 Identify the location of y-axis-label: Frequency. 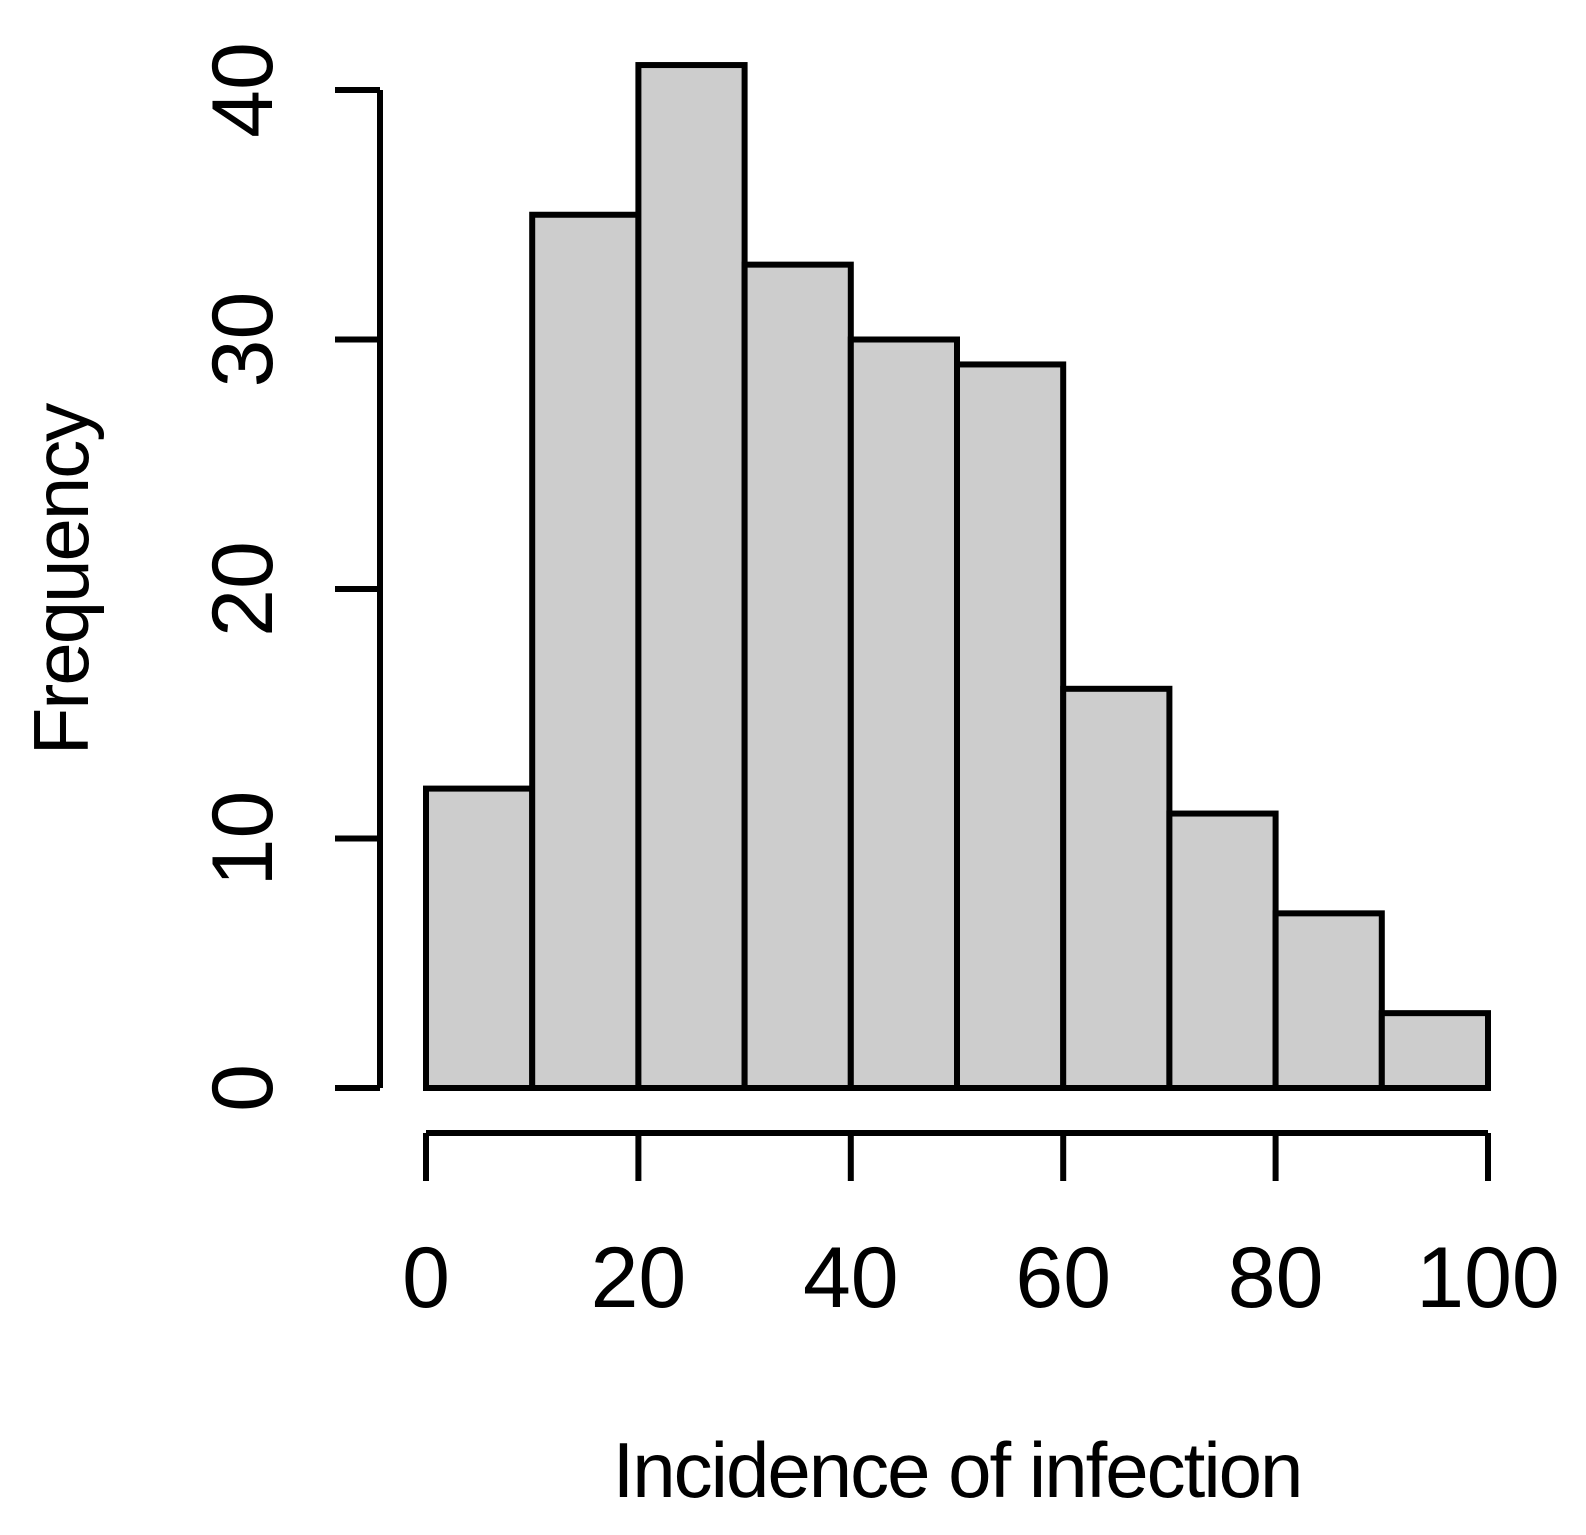
(61, 579).